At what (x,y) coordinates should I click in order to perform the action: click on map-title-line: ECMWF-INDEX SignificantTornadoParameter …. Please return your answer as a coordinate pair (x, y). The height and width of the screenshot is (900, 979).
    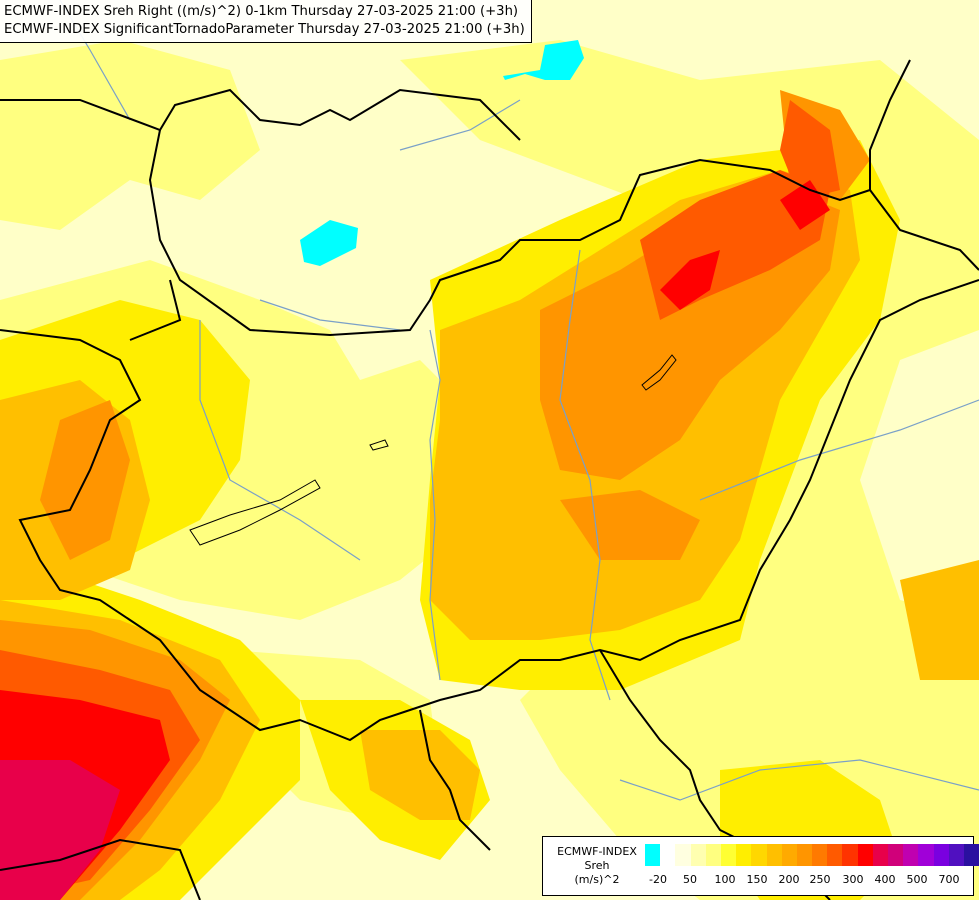
    Looking at the image, I should click on (264, 29).